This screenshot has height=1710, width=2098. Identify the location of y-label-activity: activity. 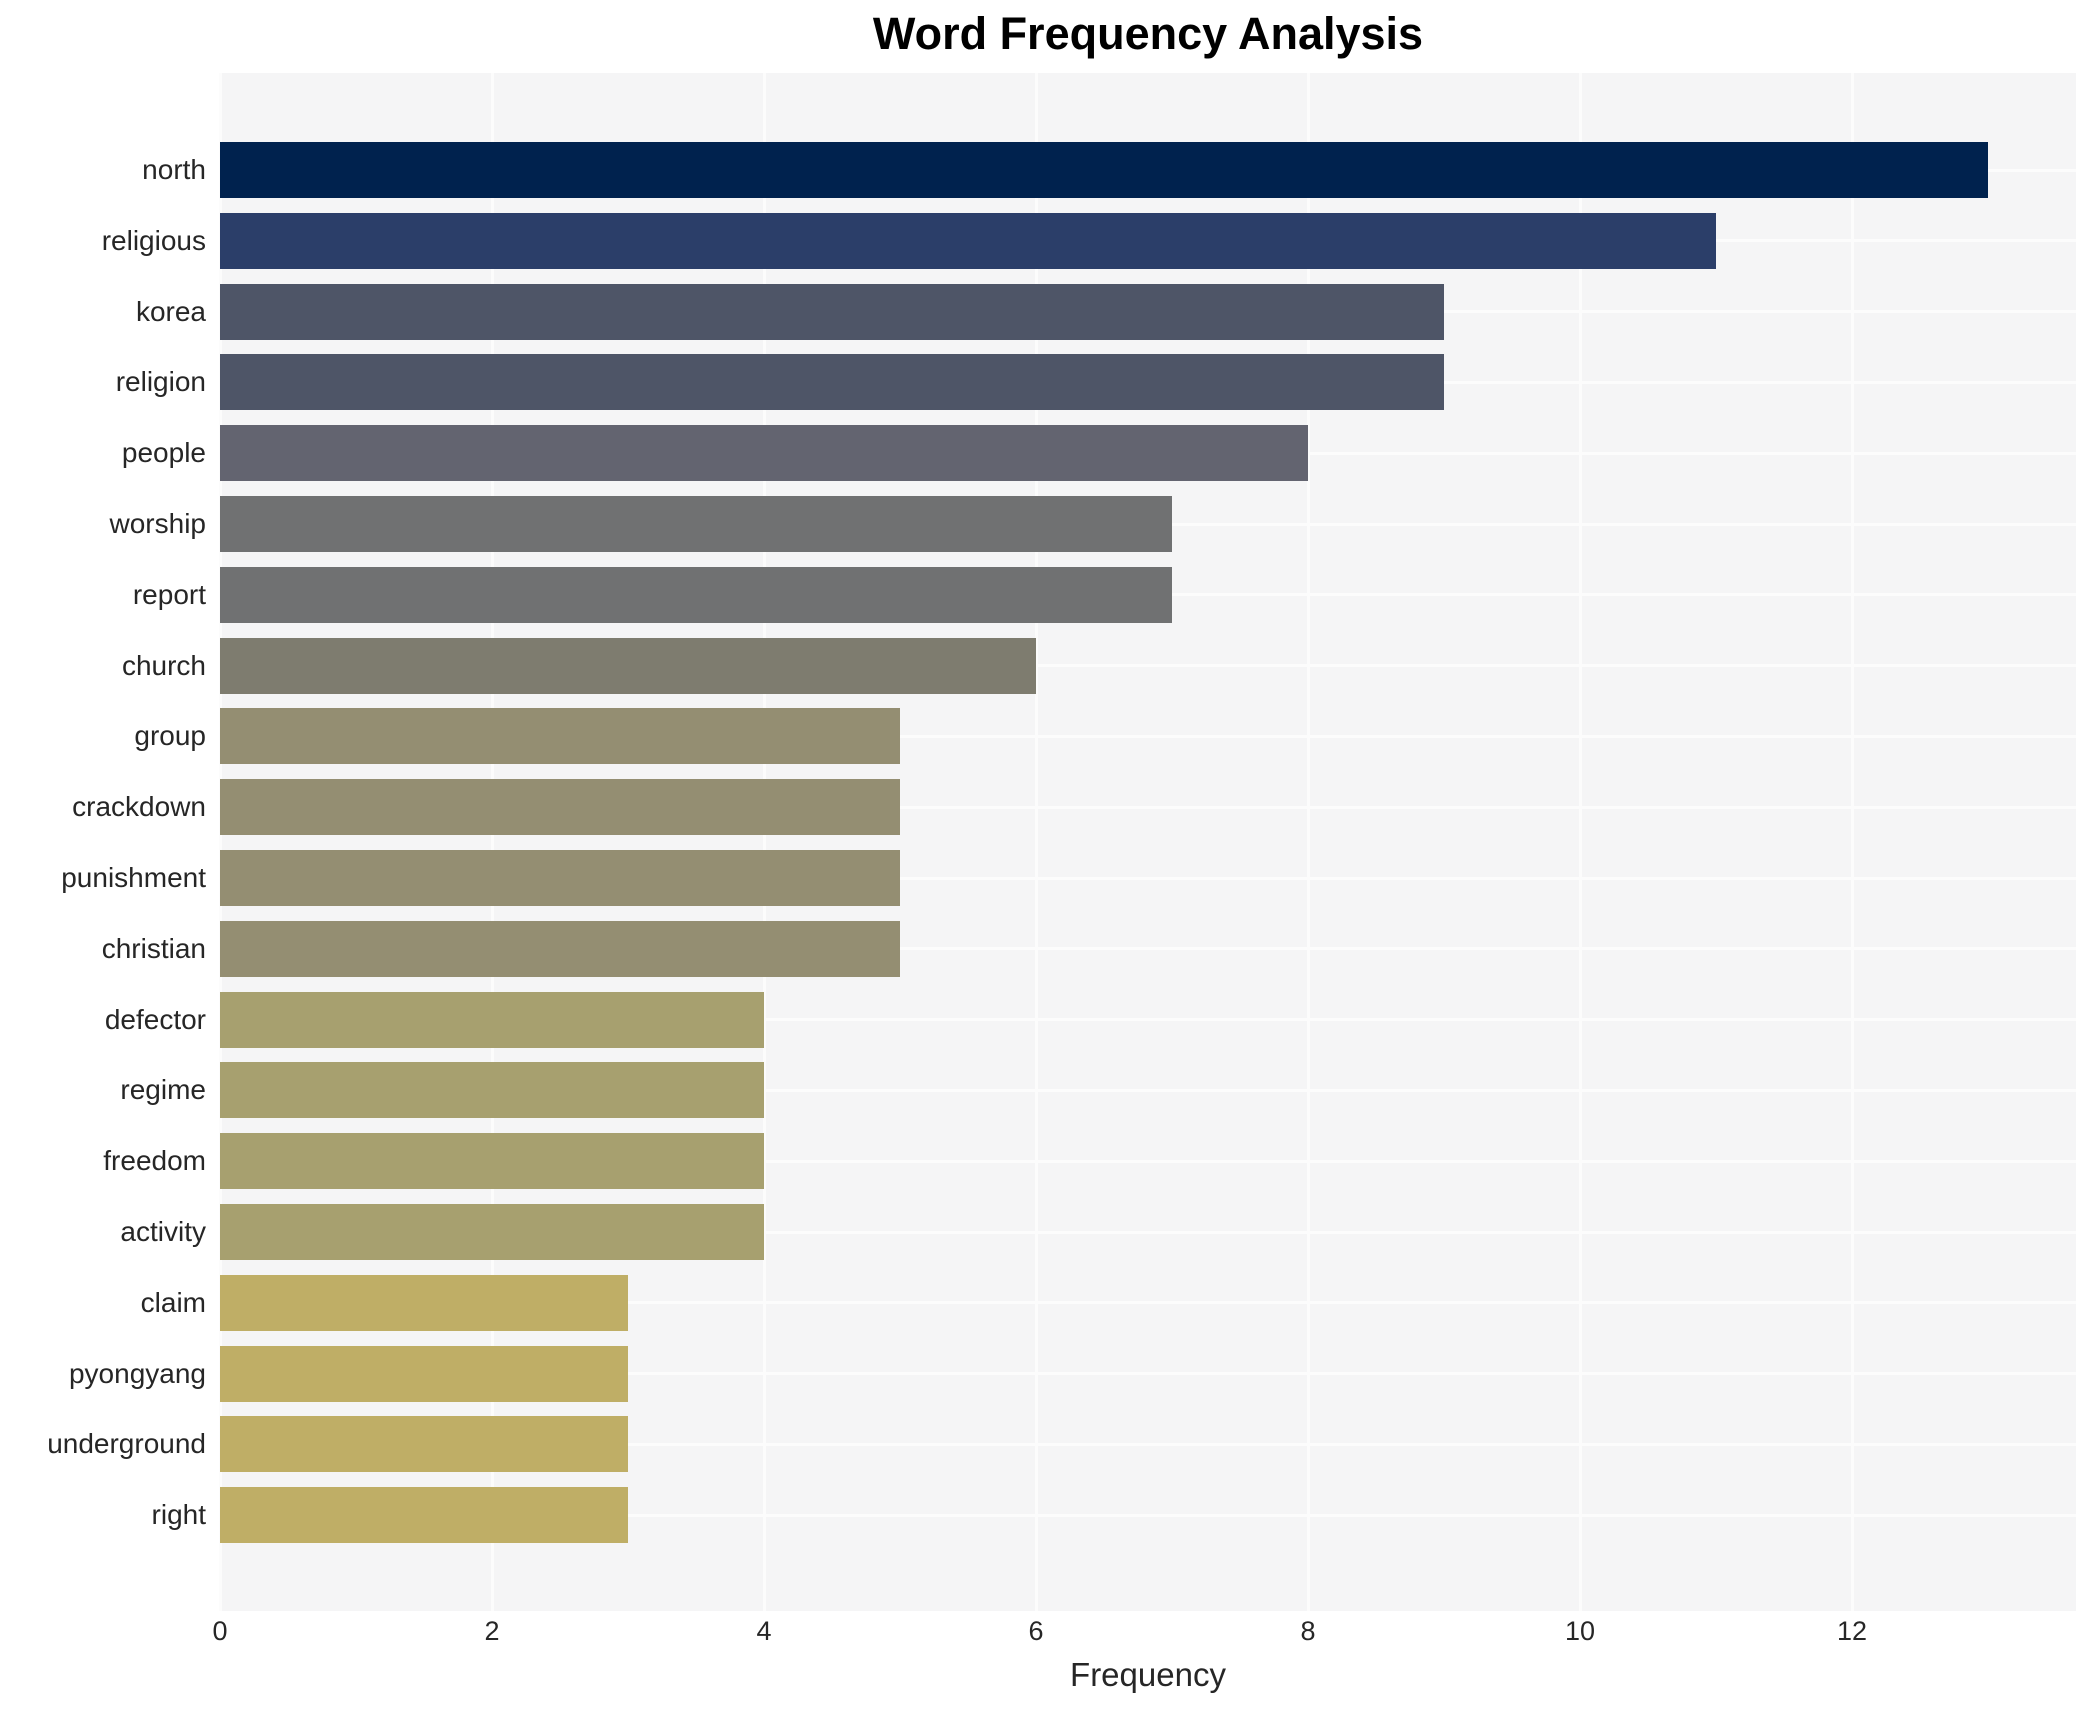
(163, 1231).